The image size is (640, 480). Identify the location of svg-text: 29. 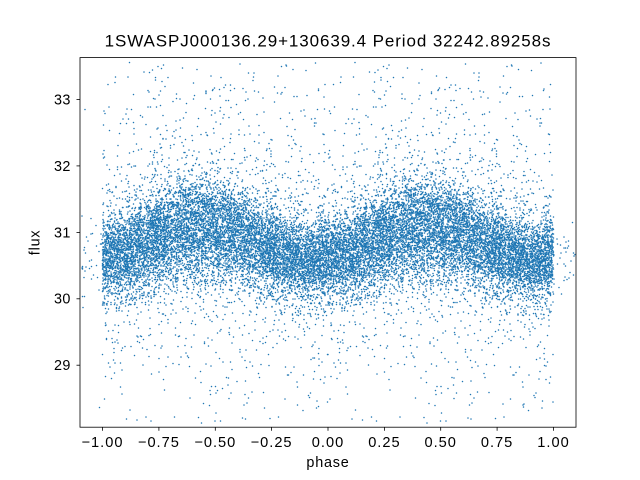
(62, 366).